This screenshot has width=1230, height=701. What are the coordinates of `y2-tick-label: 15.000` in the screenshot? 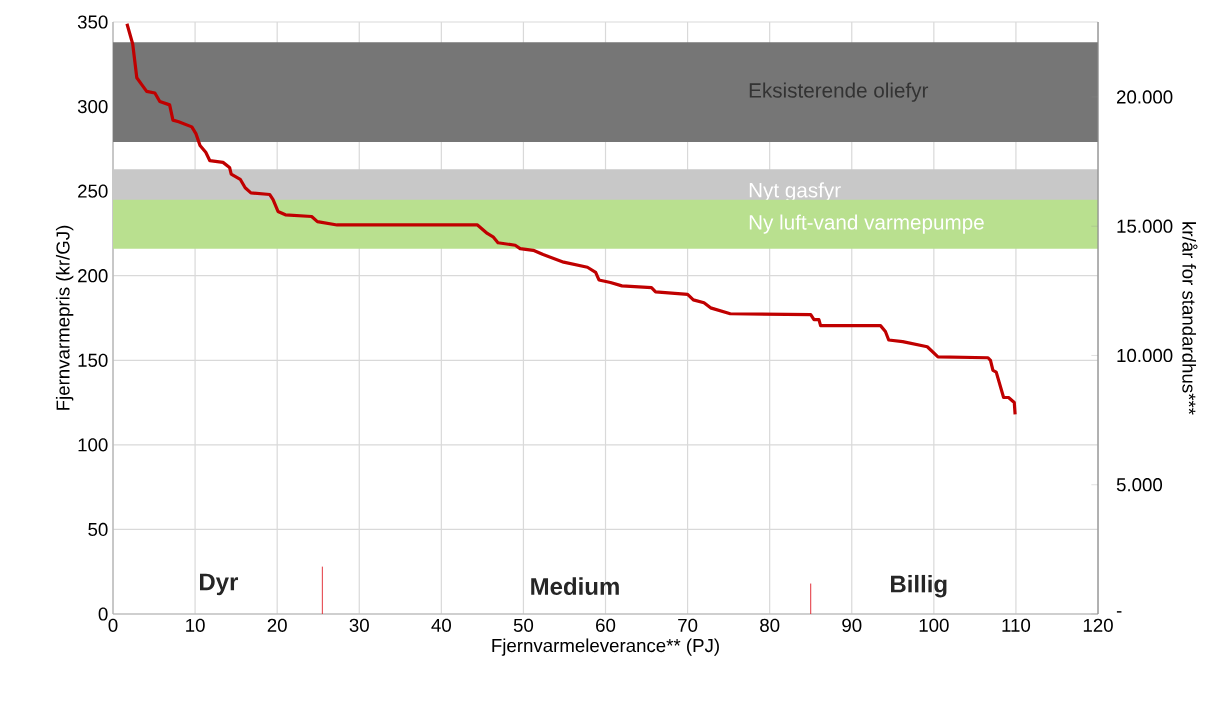 It's located at (1145, 226).